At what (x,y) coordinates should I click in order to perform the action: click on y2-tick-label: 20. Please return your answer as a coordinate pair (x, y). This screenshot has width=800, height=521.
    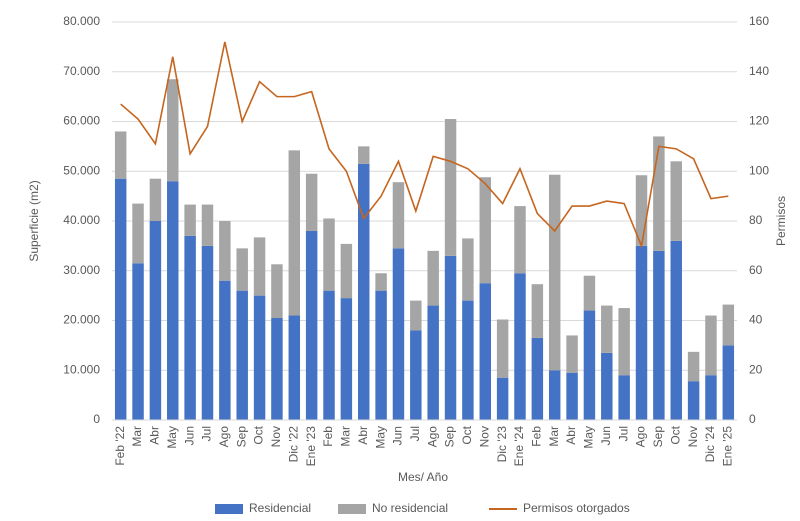
    Looking at the image, I should click on (756, 369).